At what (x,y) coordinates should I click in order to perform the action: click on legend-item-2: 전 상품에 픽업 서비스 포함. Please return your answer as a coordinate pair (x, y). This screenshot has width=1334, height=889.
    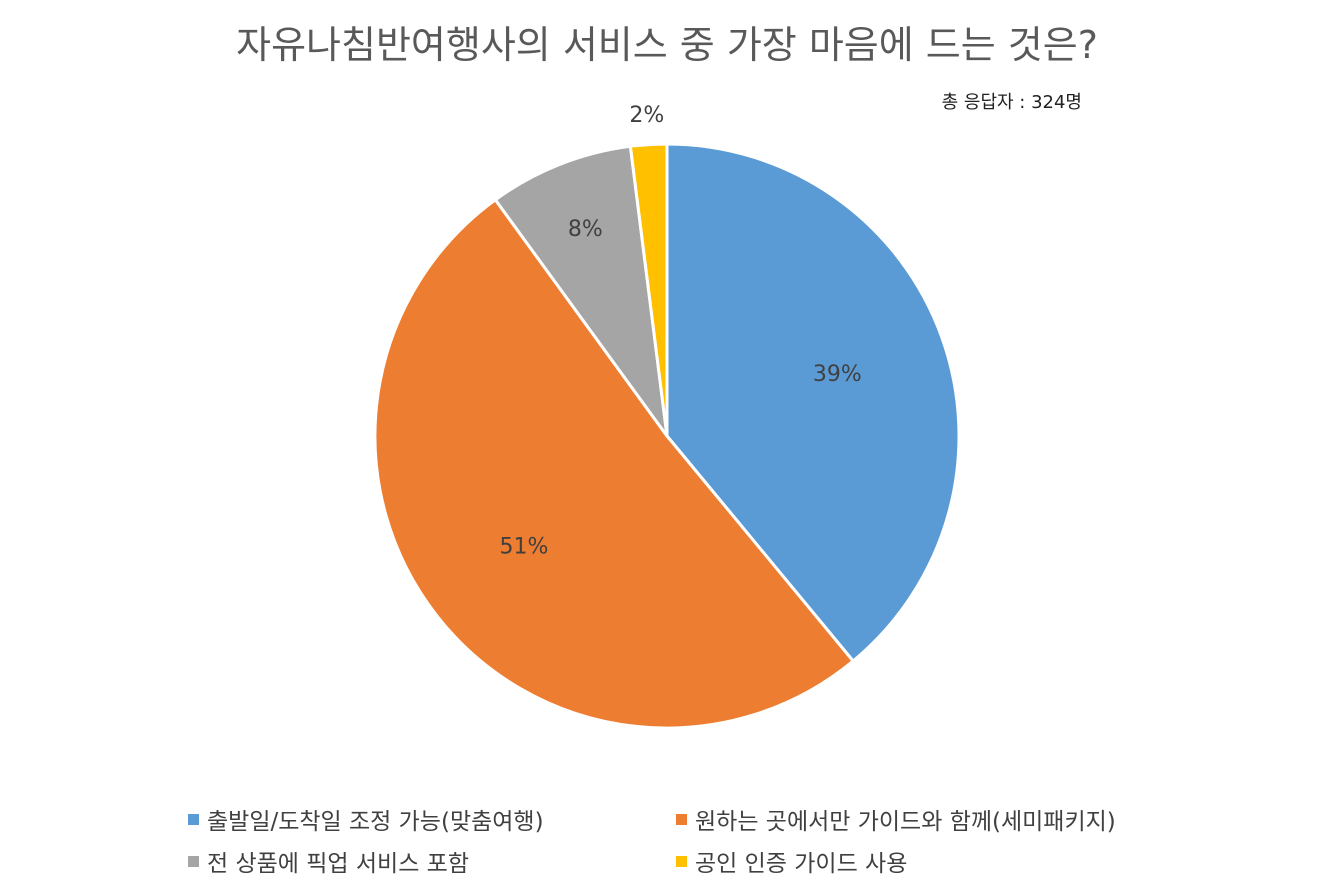
    Looking at the image, I should click on (328, 861).